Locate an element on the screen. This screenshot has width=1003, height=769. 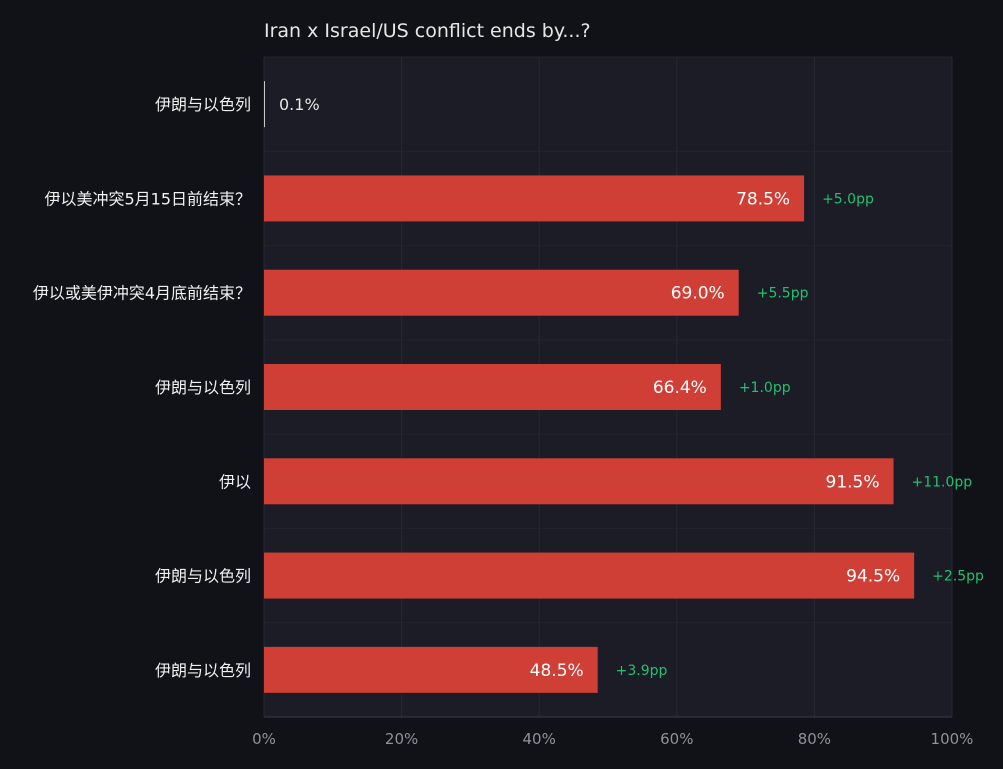
x-tick-label: 40% is located at coordinates (539, 739).